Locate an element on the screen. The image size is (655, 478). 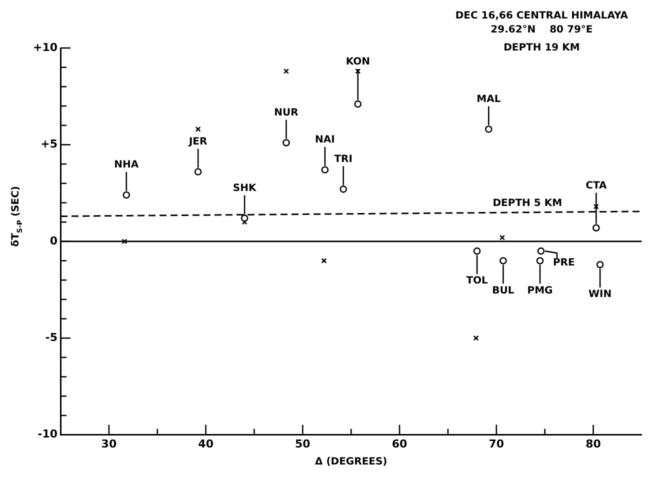
x-tick-label: 40 is located at coordinates (206, 443).